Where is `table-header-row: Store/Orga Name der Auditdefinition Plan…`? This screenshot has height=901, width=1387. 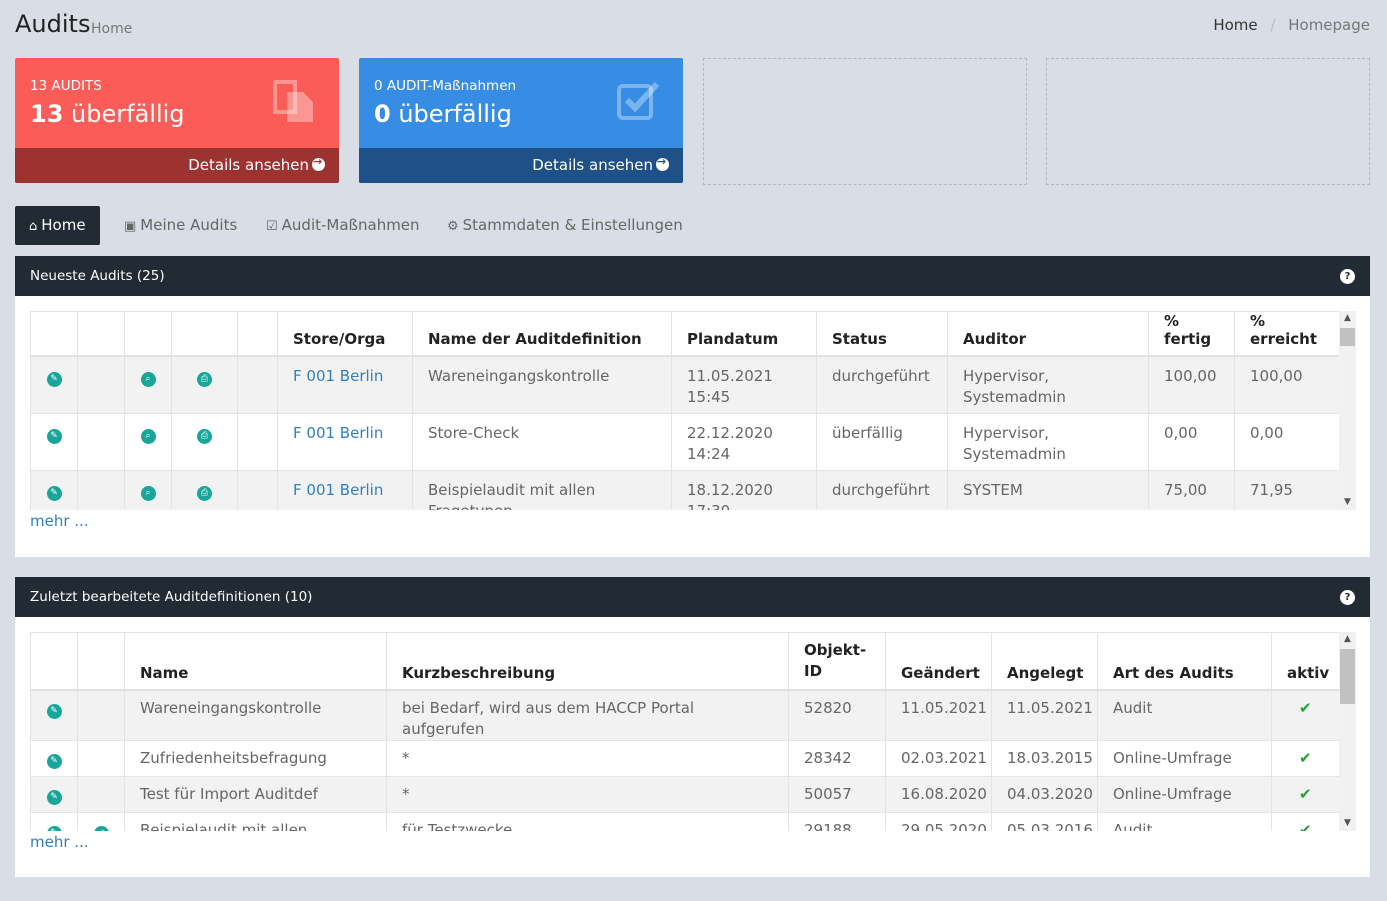 table-header-row: Store/Orga Name der Auditdefinition Plan… is located at coordinates (684, 334).